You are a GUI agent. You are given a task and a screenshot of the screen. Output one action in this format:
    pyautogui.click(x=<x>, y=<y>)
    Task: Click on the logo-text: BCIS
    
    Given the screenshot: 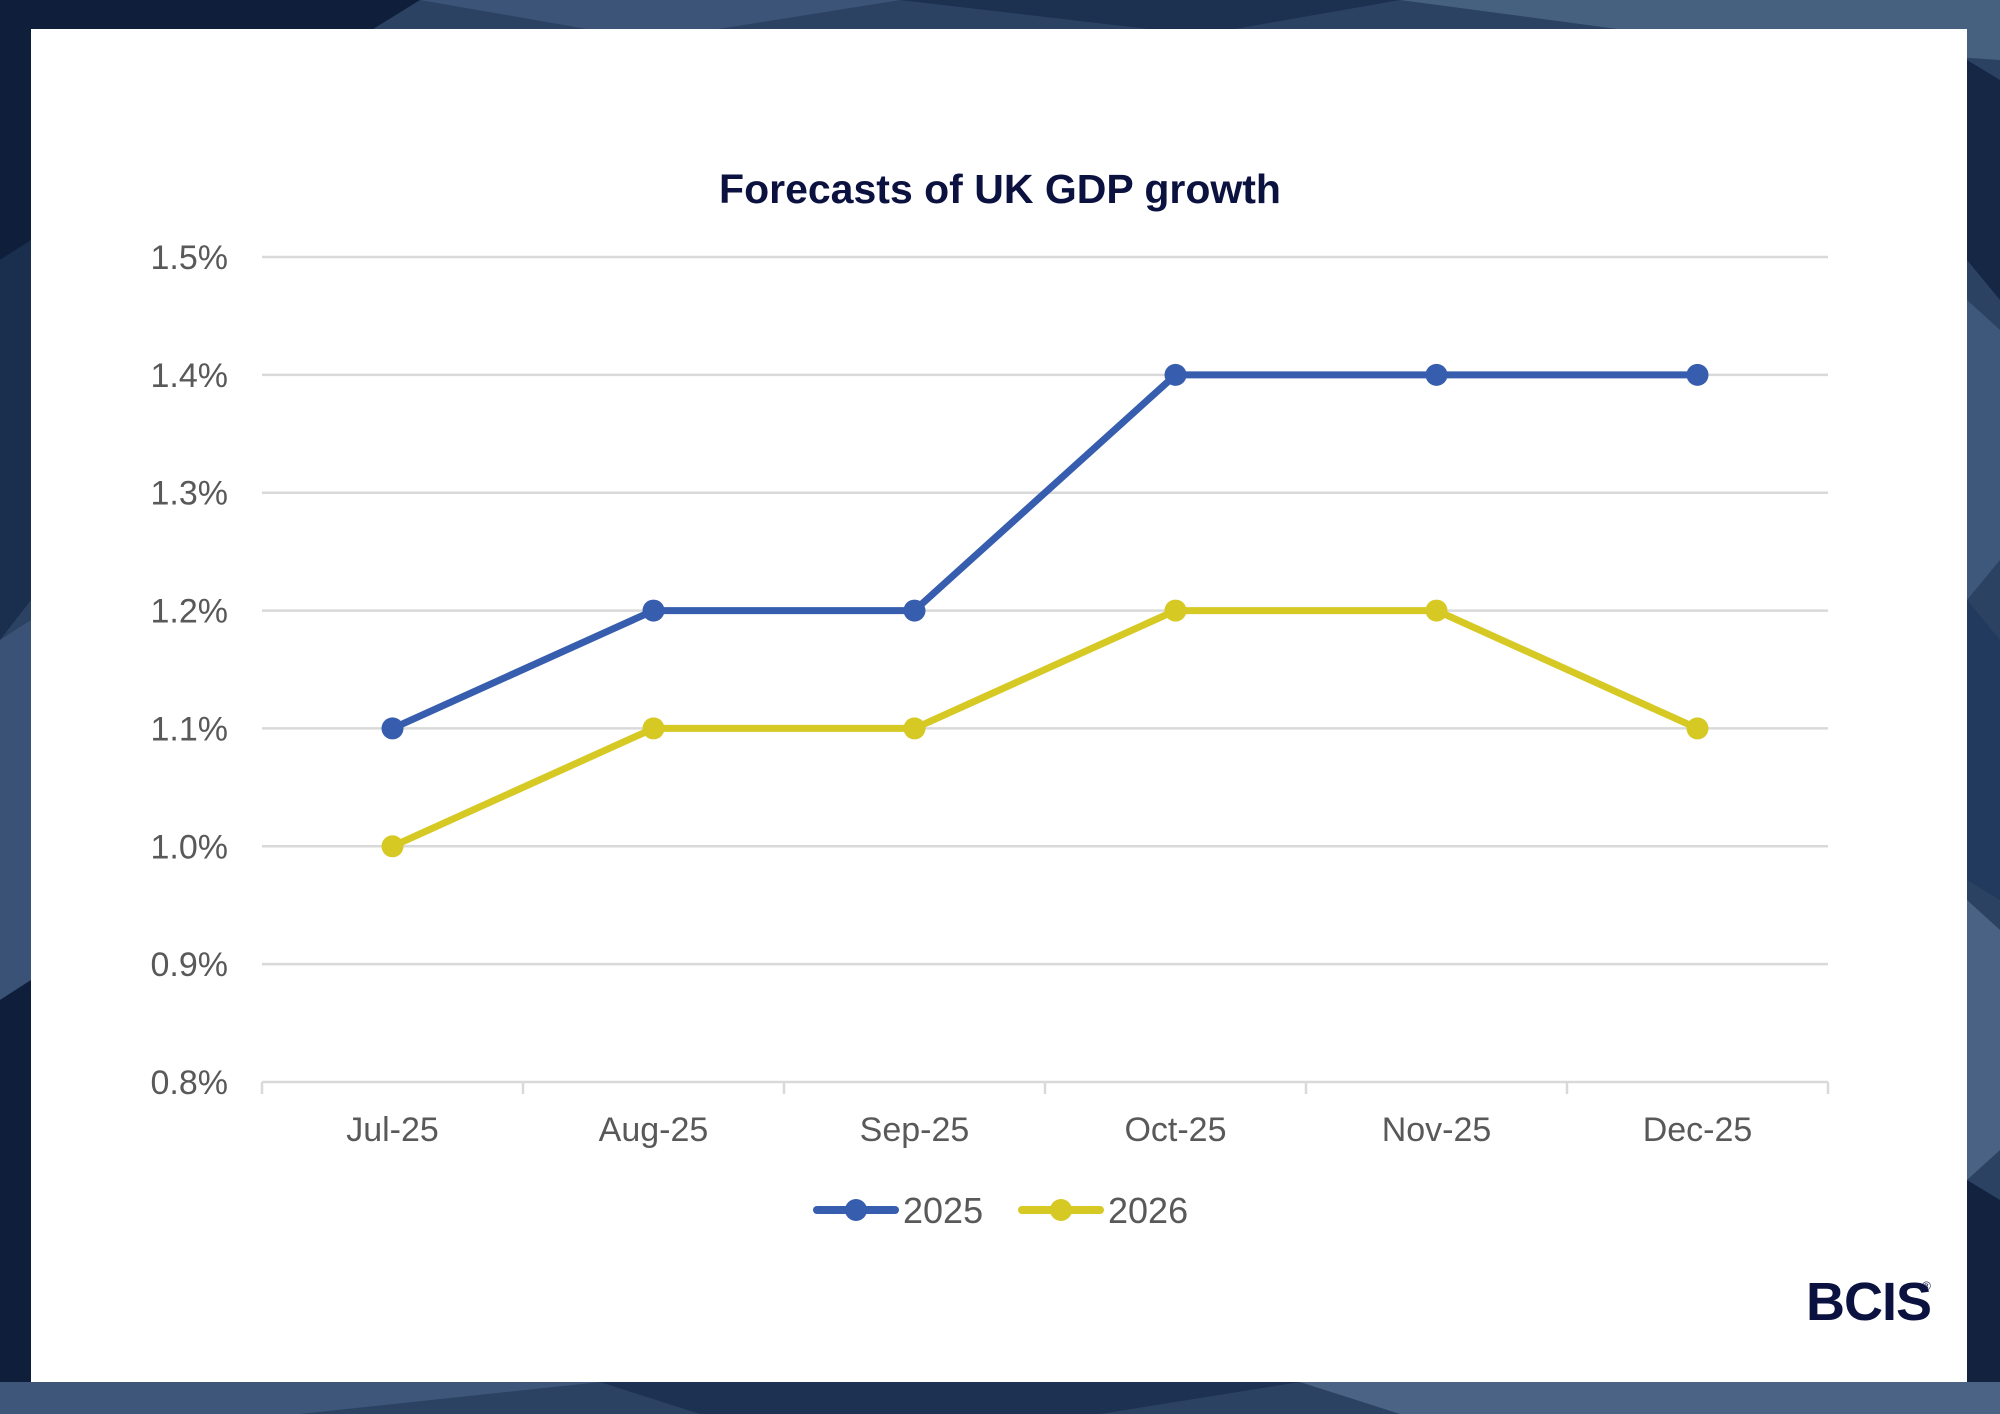 What is the action you would take?
    pyautogui.click(x=1868, y=1302)
    